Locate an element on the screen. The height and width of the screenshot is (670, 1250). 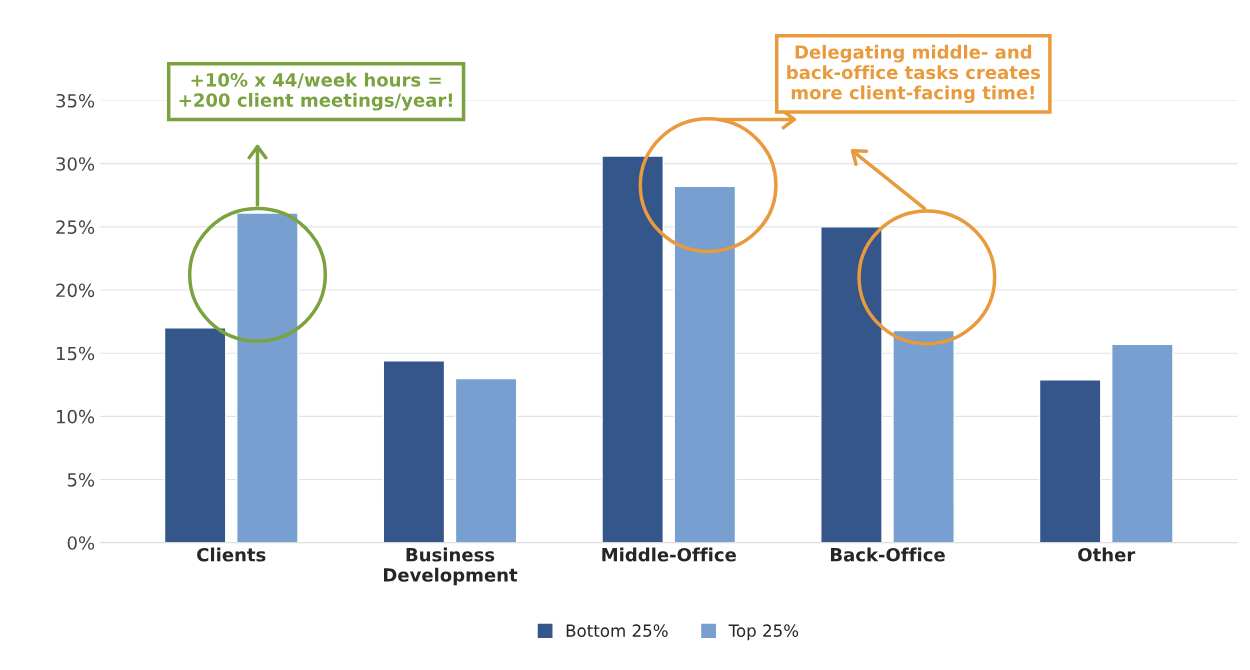
y-tick-label: 35% is located at coordinates (75, 100).